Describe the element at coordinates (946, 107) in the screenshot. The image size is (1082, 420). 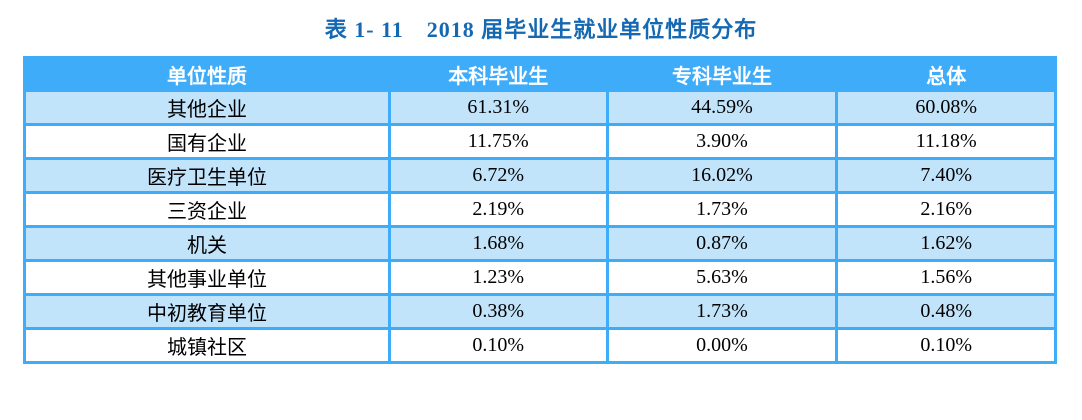
I see `value-cell: 60.08%` at that location.